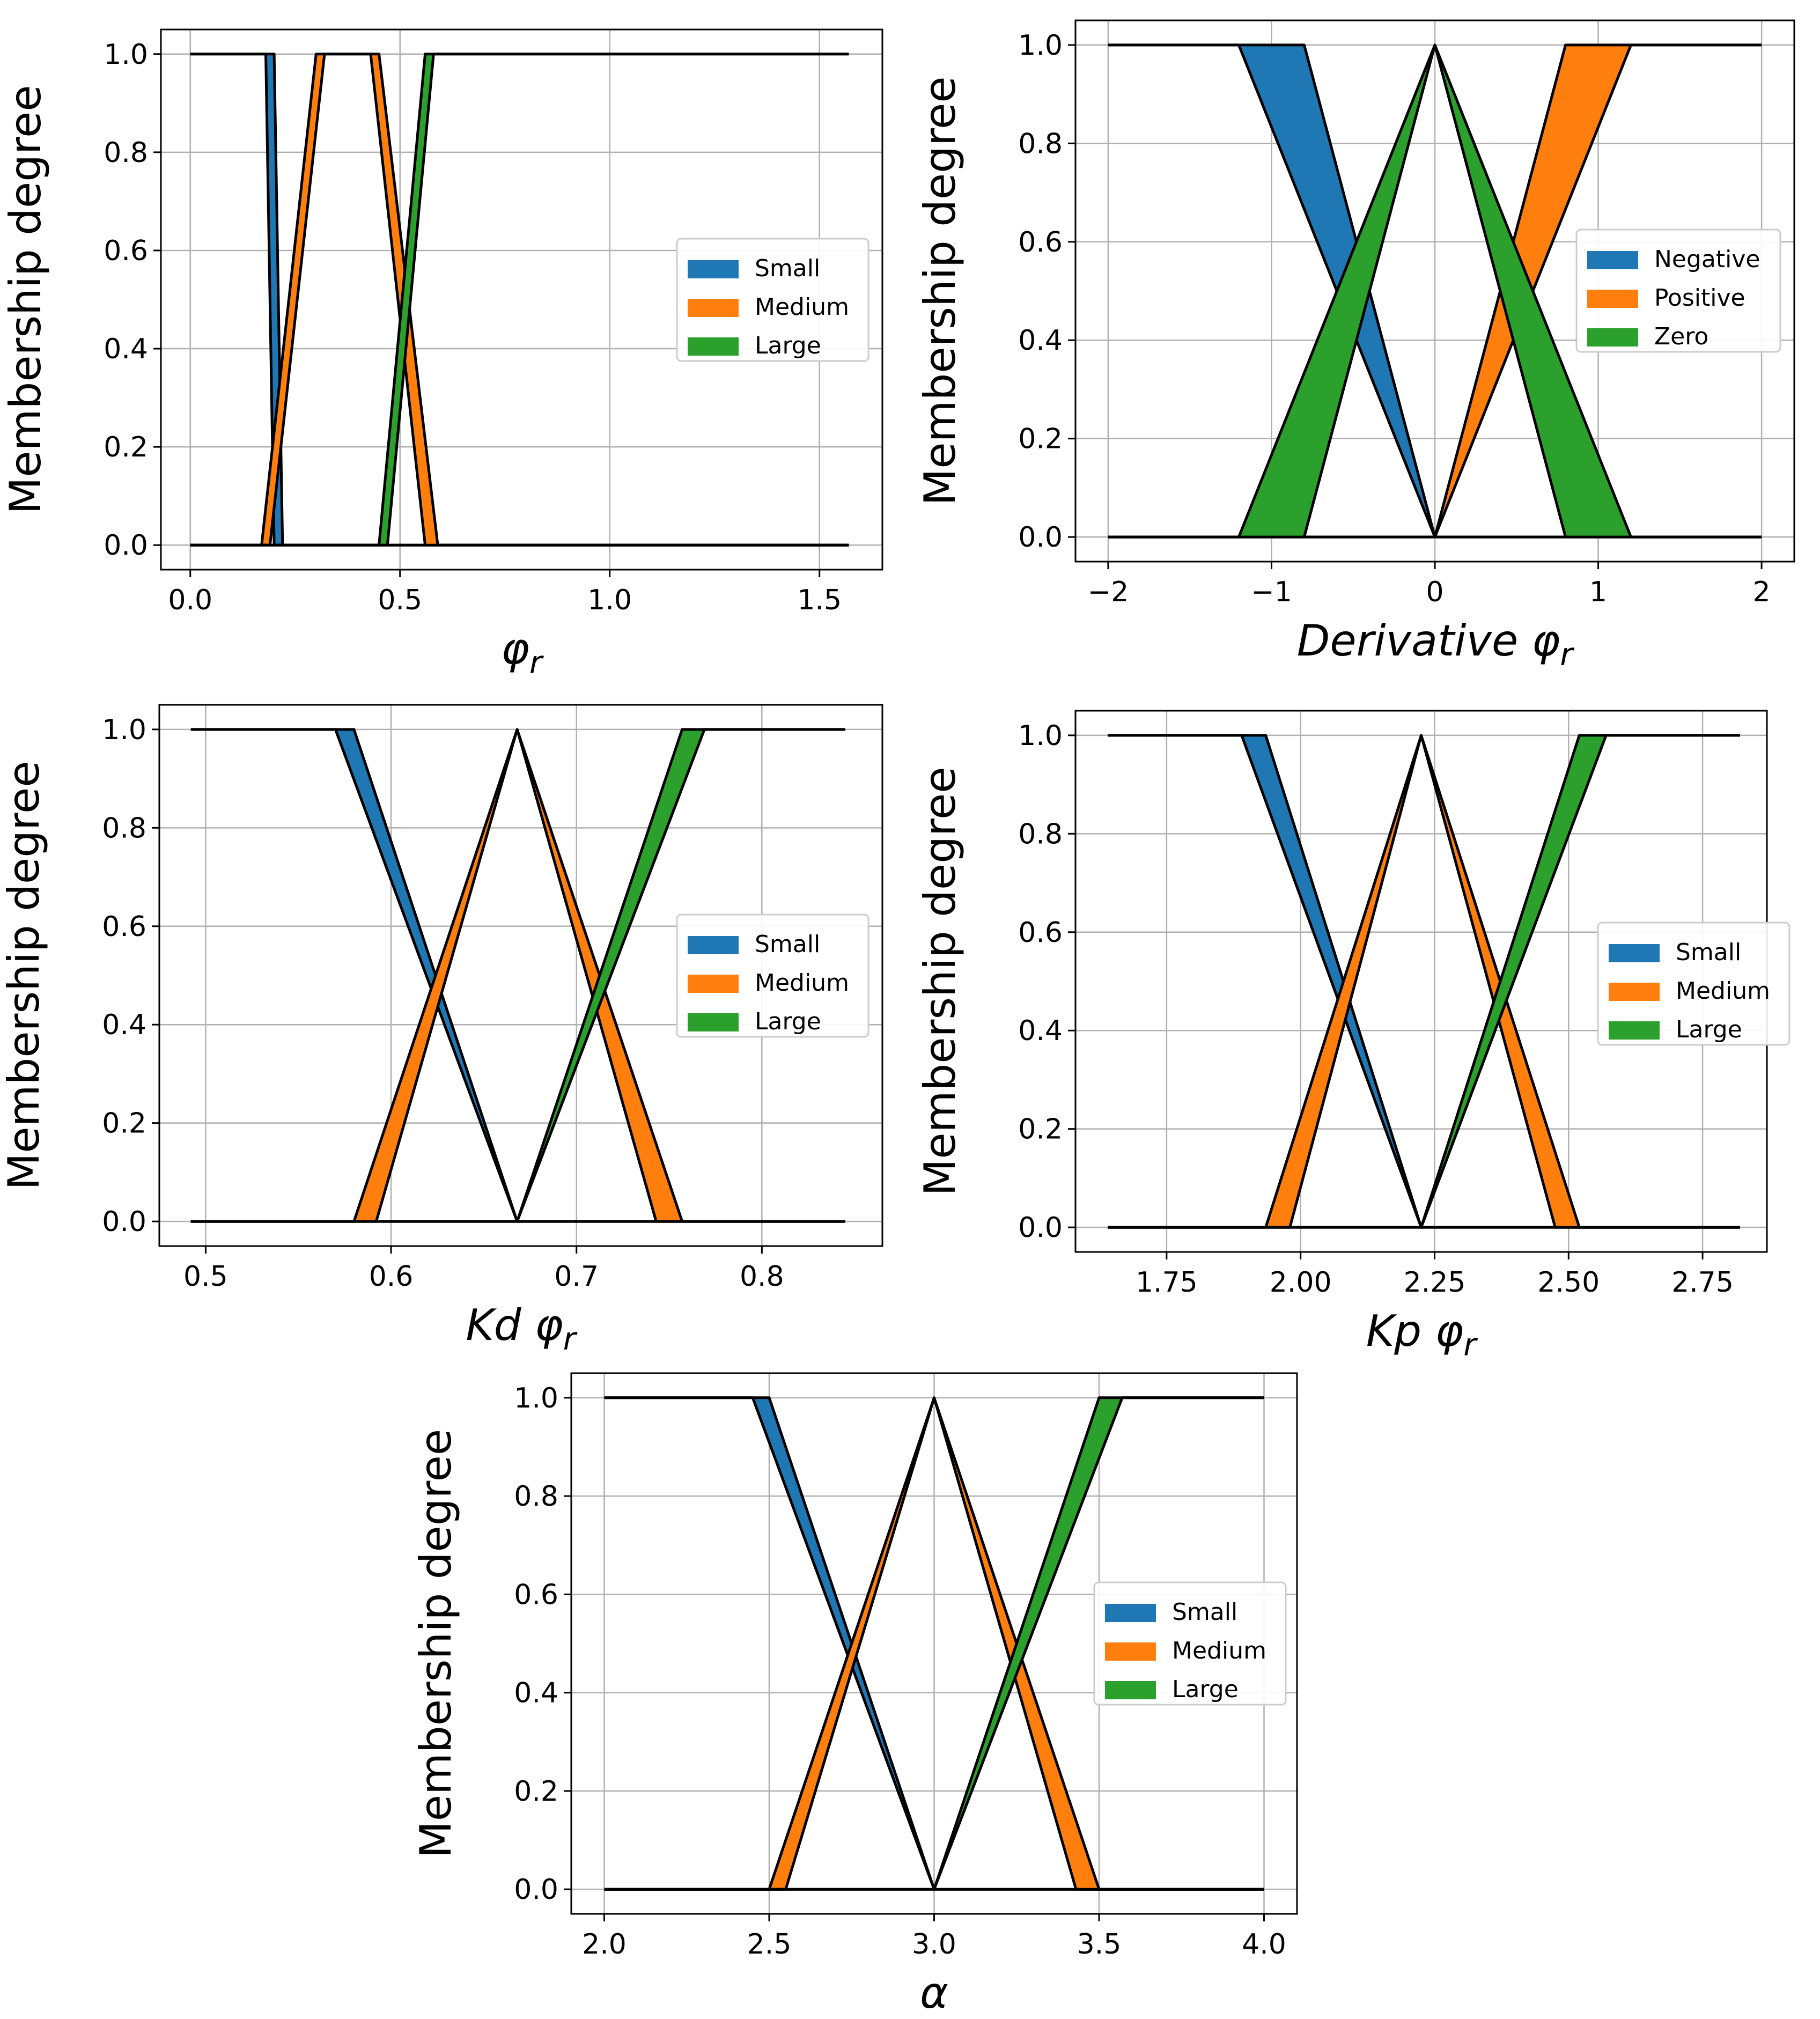 The image size is (1820, 2019). Describe the element at coordinates (1612, 260) in the screenshot. I see `legend-swatch-negative` at that location.